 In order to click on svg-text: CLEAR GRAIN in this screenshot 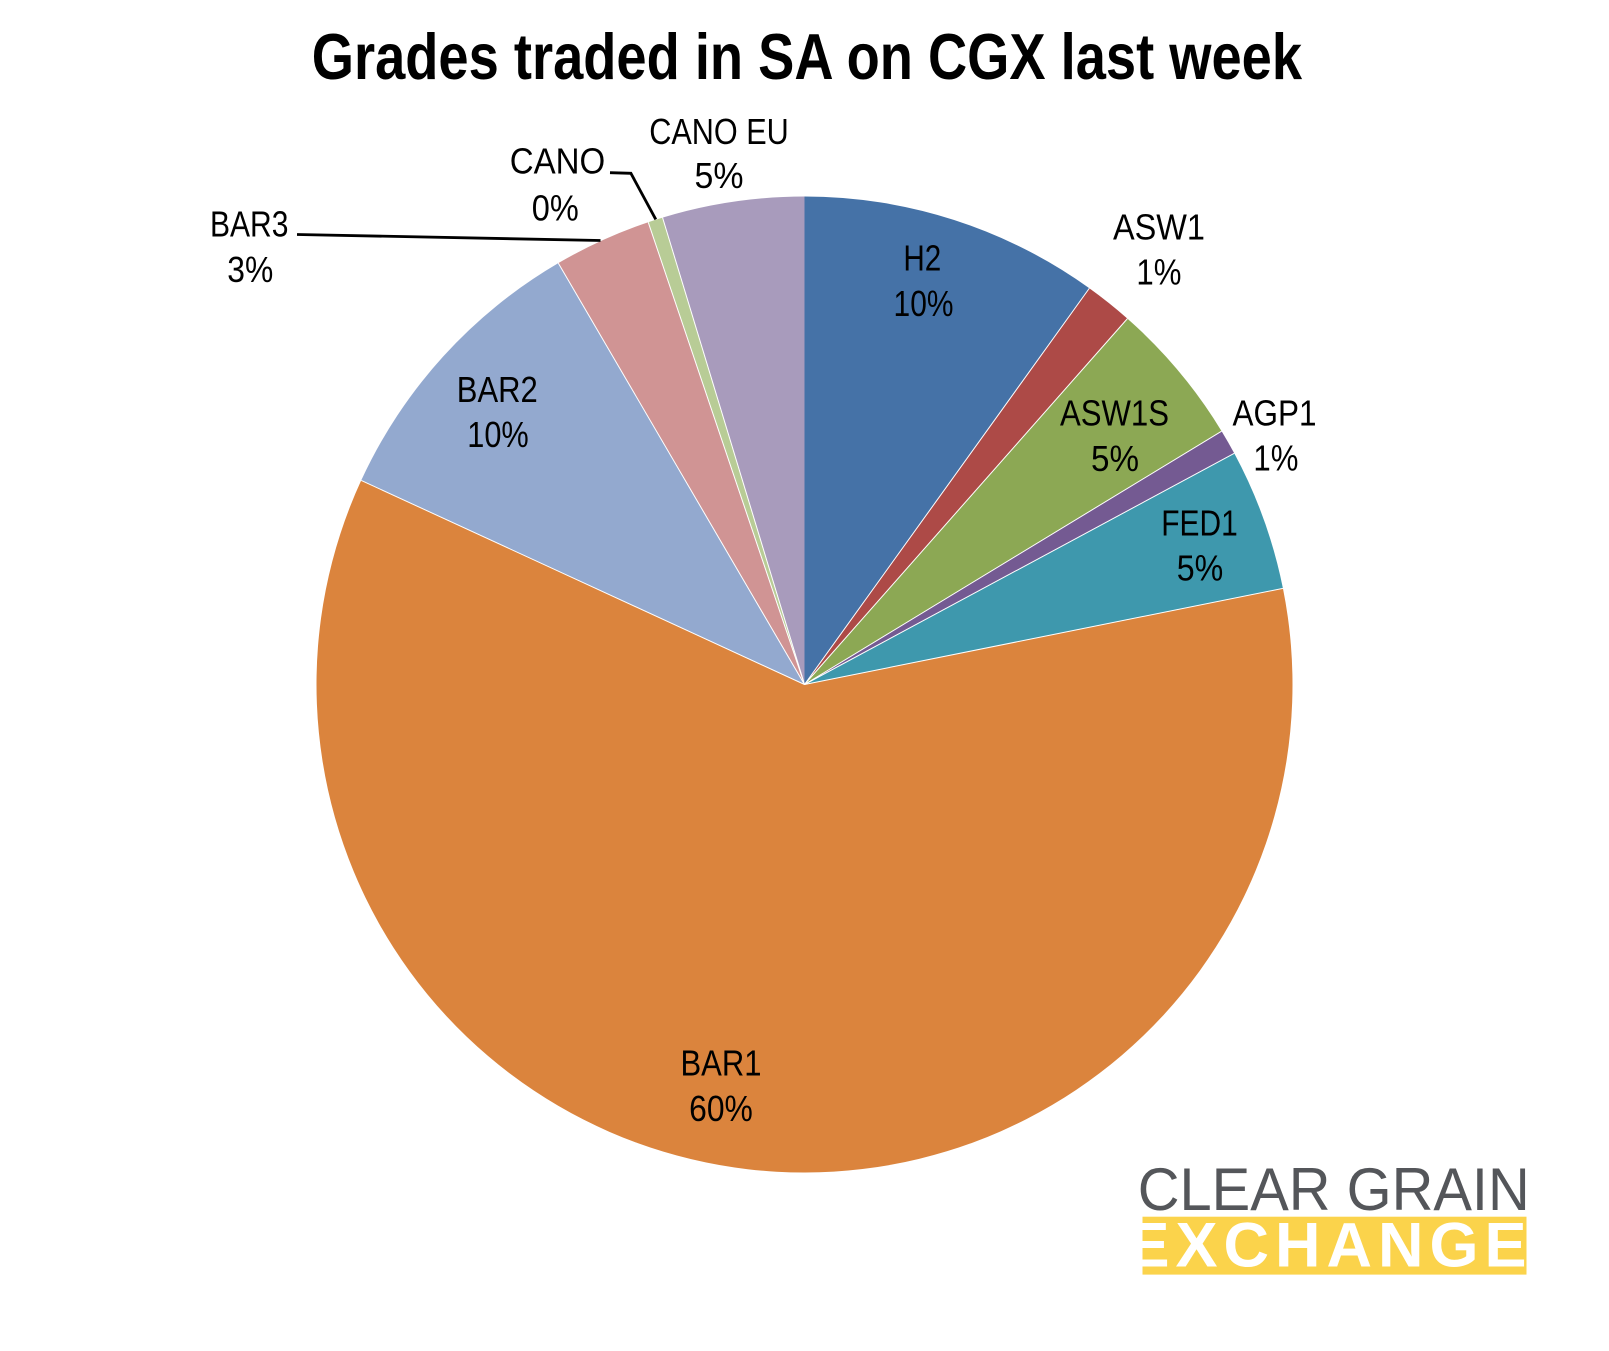, I will do `click(1334, 1189)`.